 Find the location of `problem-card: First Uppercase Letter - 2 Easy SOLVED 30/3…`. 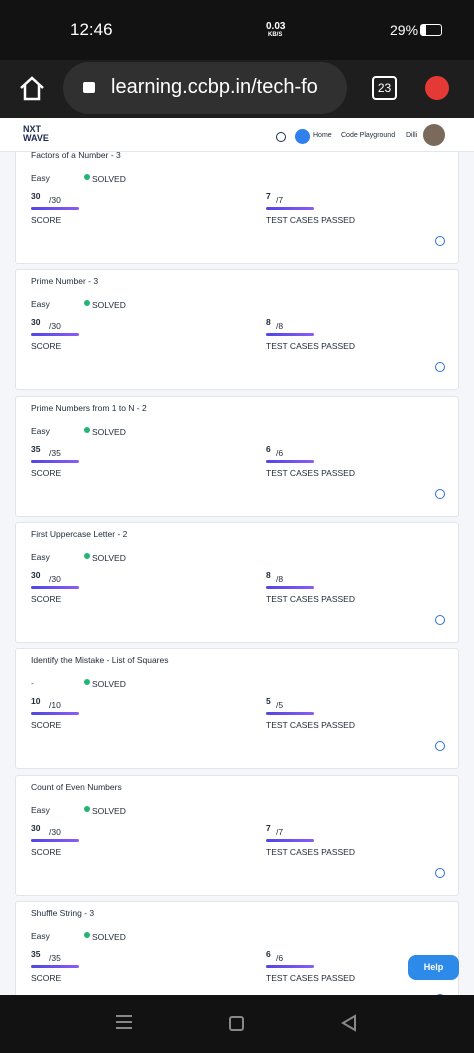

problem-card: First Uppercase Letter - 2 Easy SOLVED 30/3… is located at coordinates (237, 582).